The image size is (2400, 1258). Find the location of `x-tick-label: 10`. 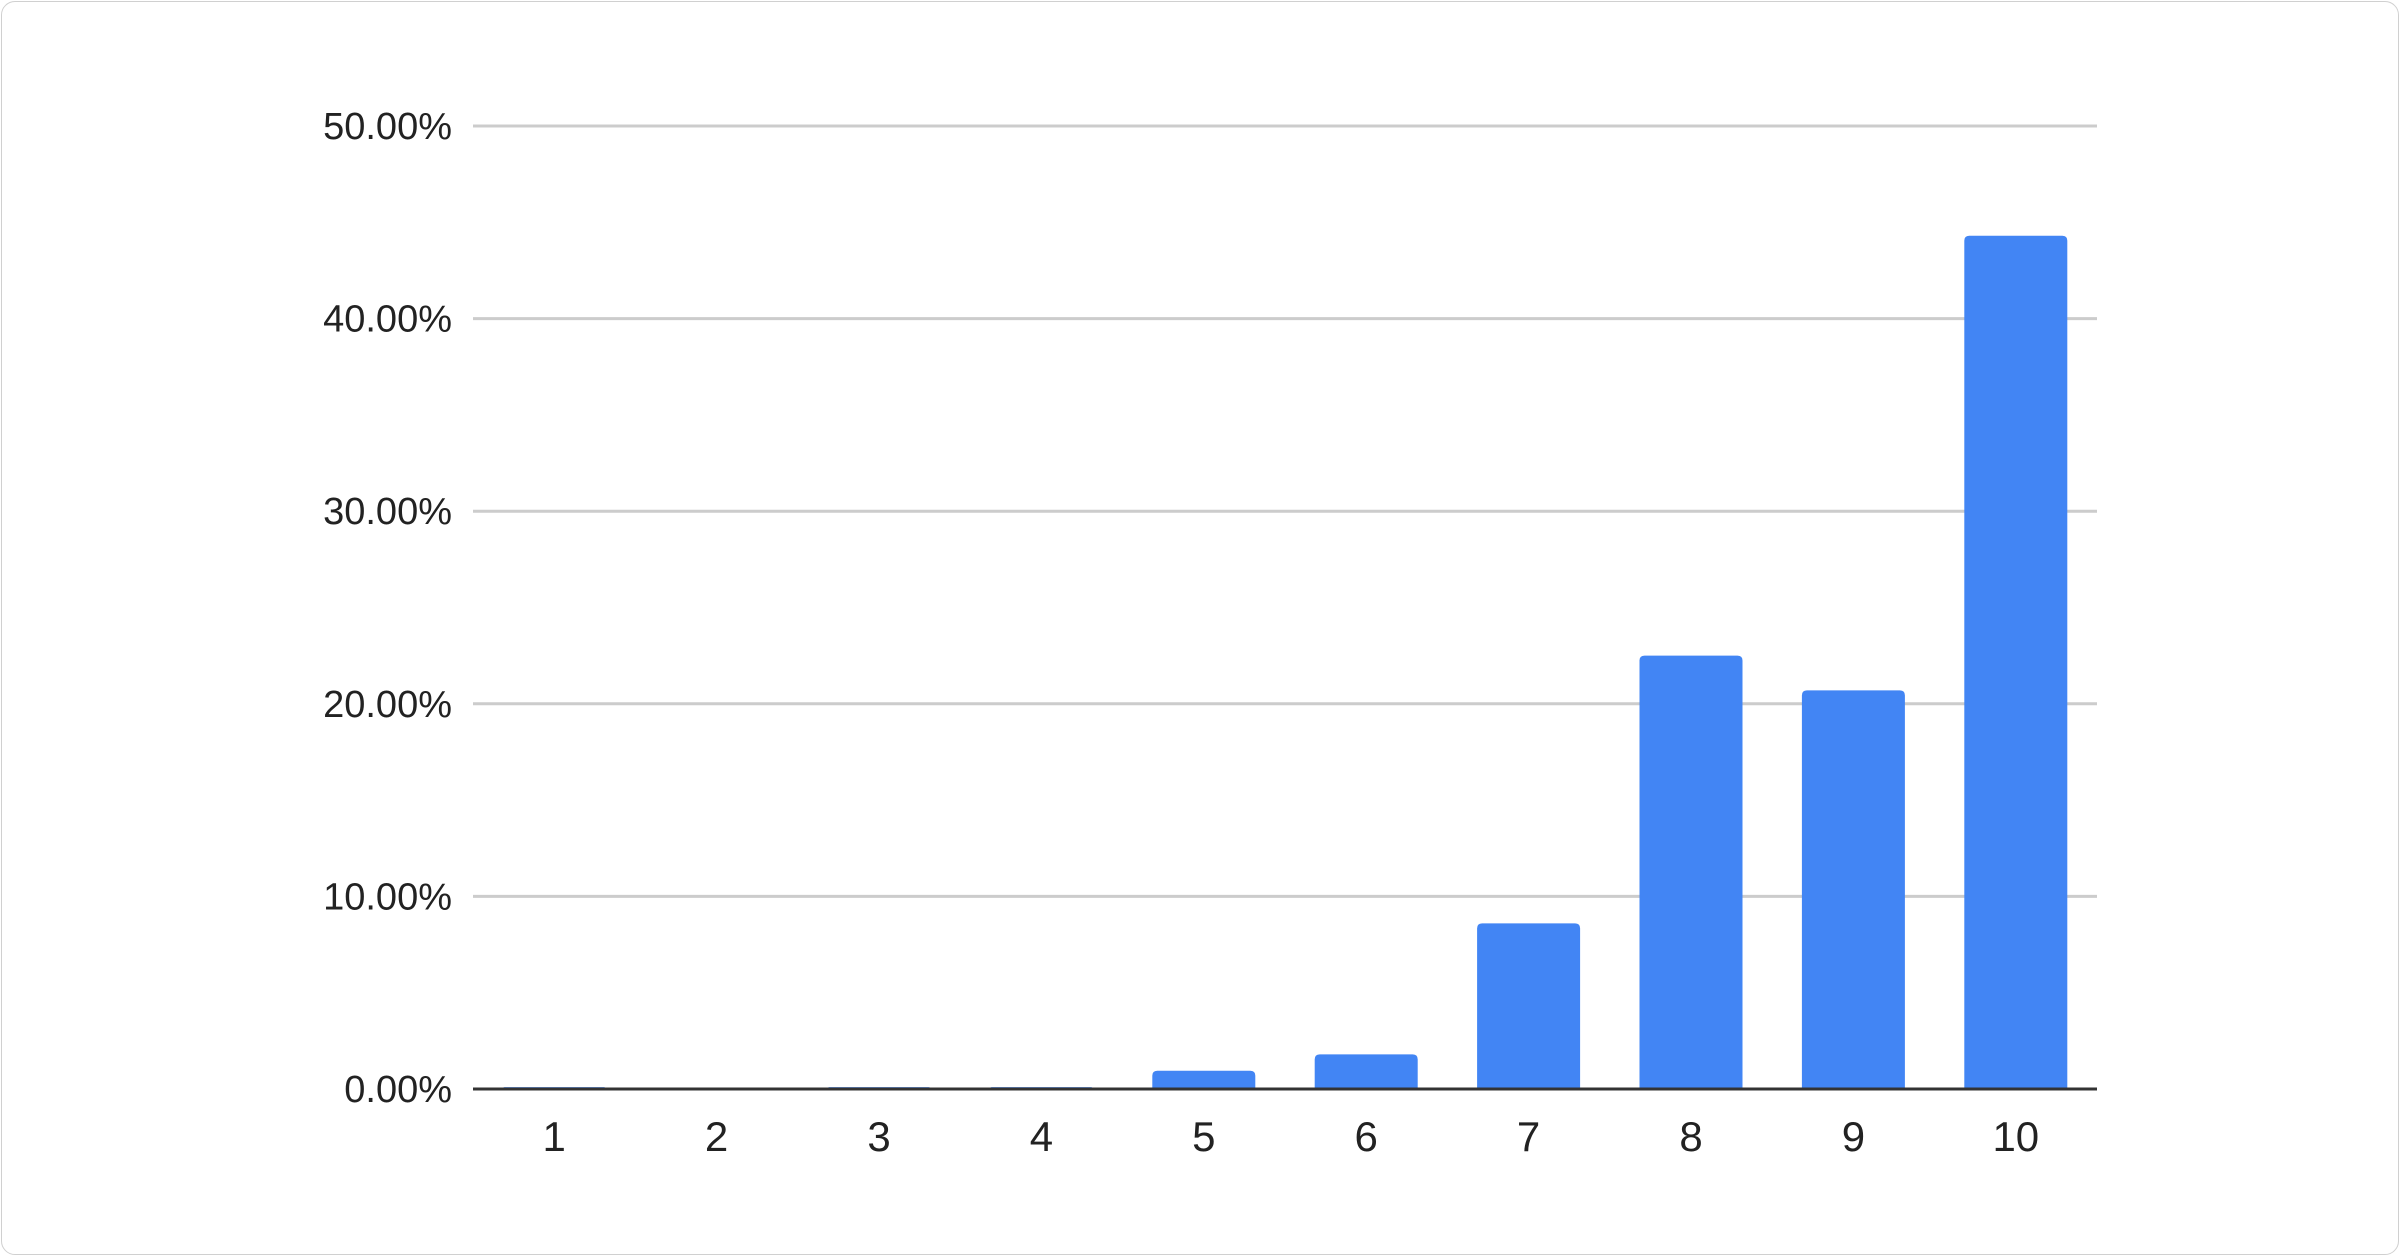

x-tick-label: 10 is located at coordinates (2015, 1136).